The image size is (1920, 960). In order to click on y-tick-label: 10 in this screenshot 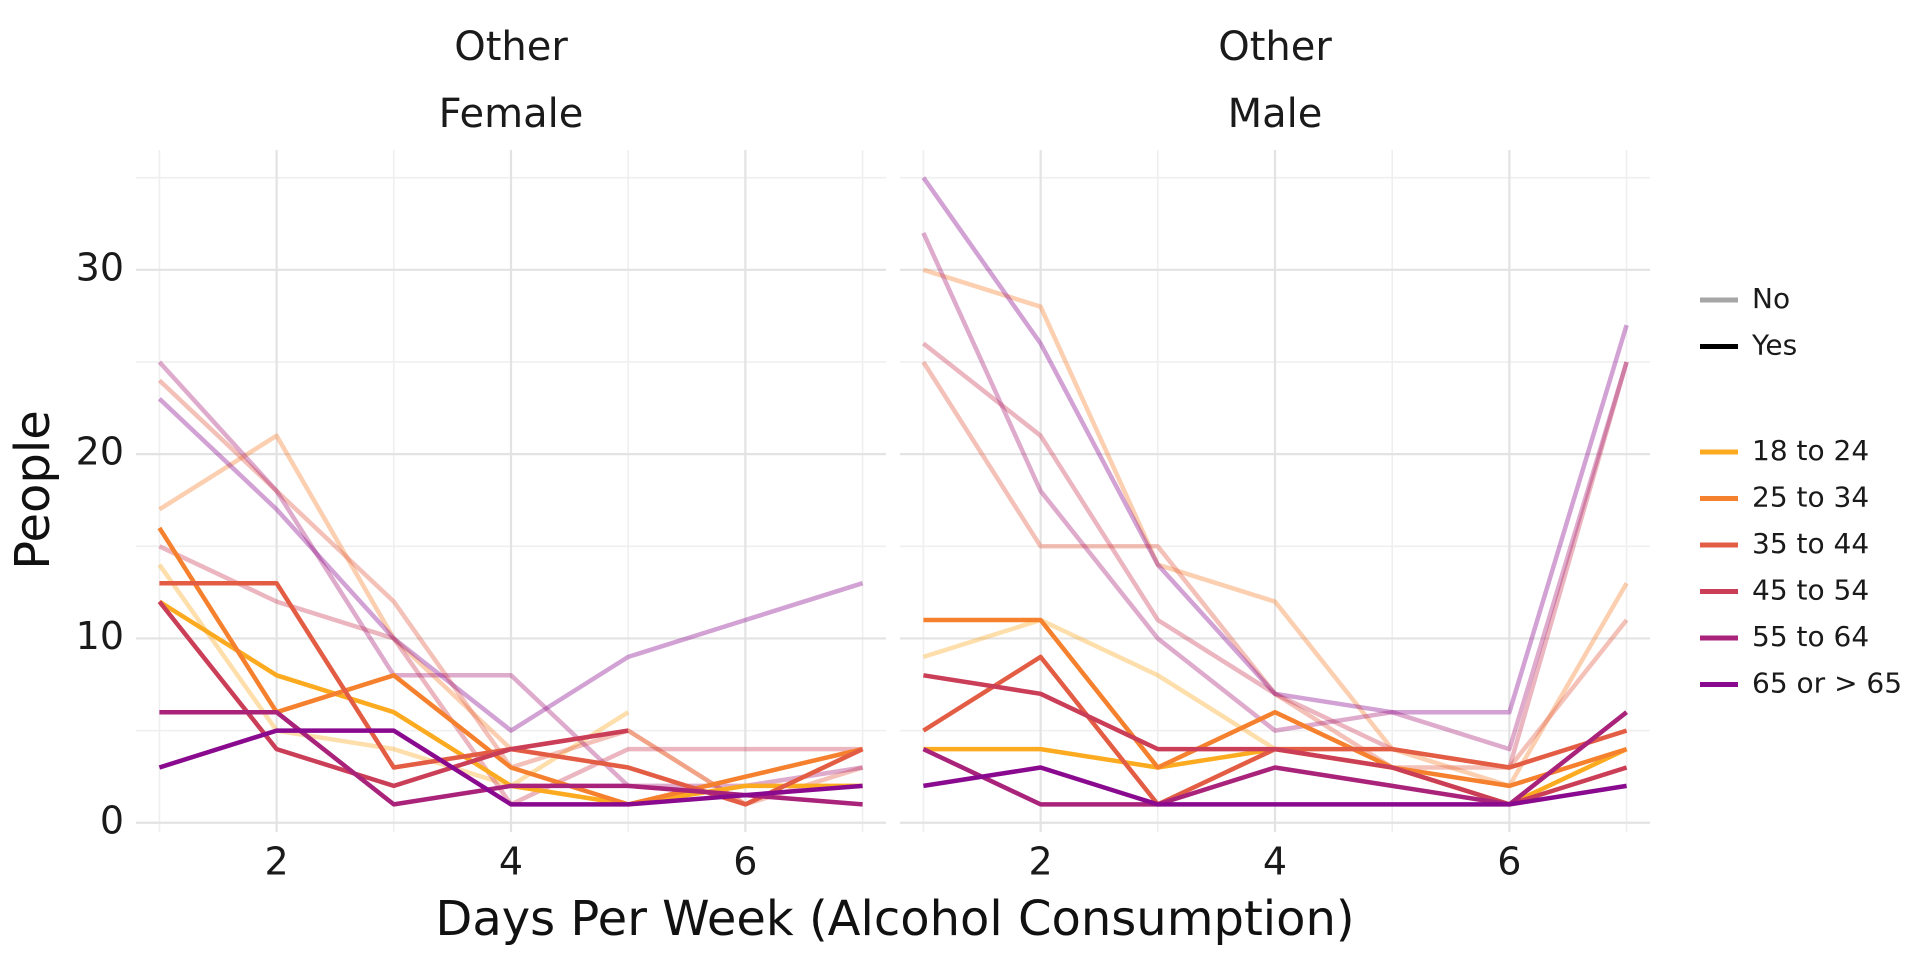, I will do `click(100, 636)`.